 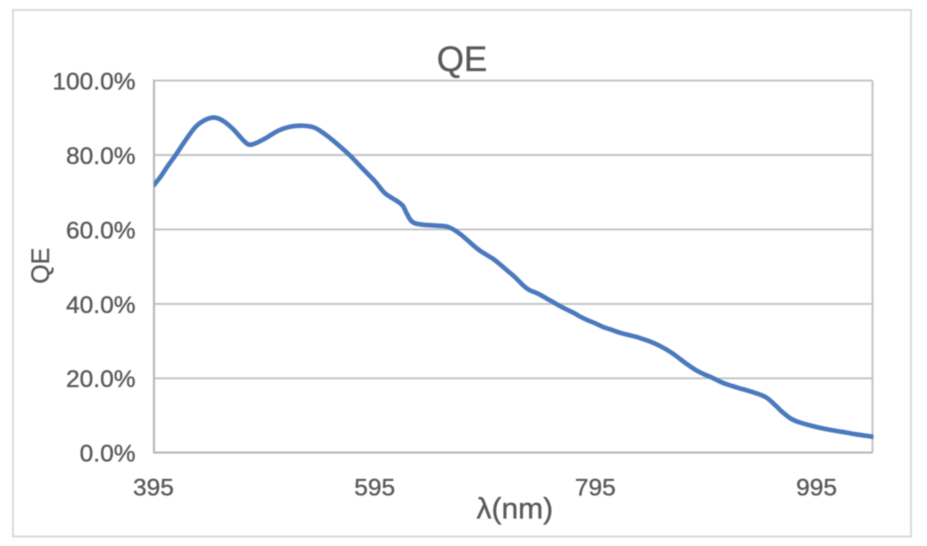 I want to click on svg-text: 20.0%, so click(x=100, y=379).